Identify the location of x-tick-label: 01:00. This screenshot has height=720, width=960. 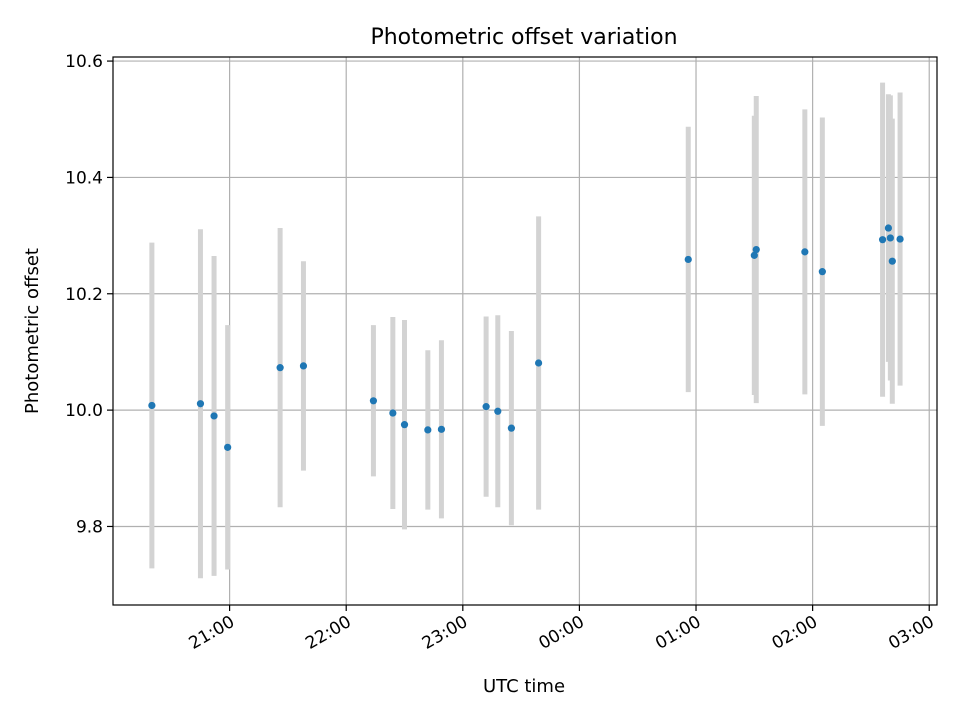
(678, 633).